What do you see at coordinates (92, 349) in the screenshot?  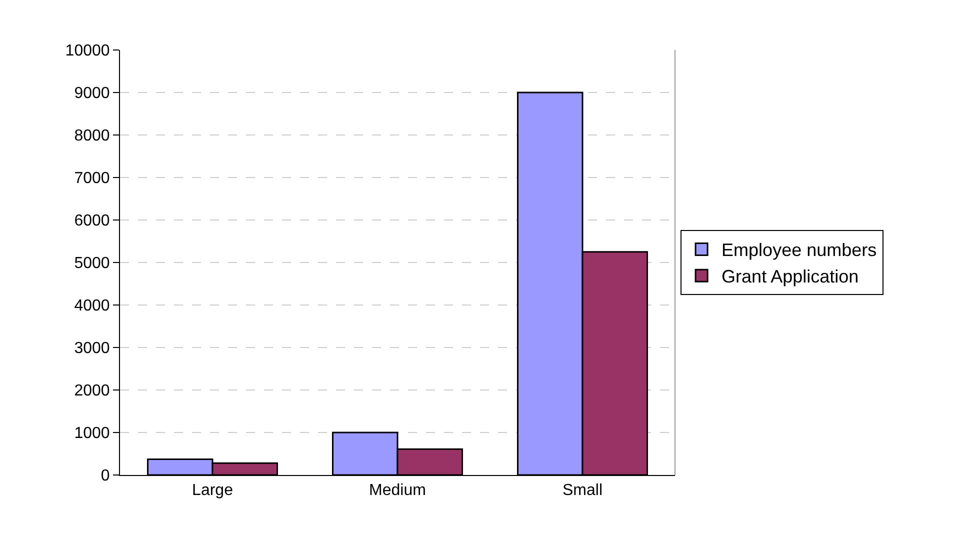 I see `y-tick-label: 3000` at bounding box center [92, 349].